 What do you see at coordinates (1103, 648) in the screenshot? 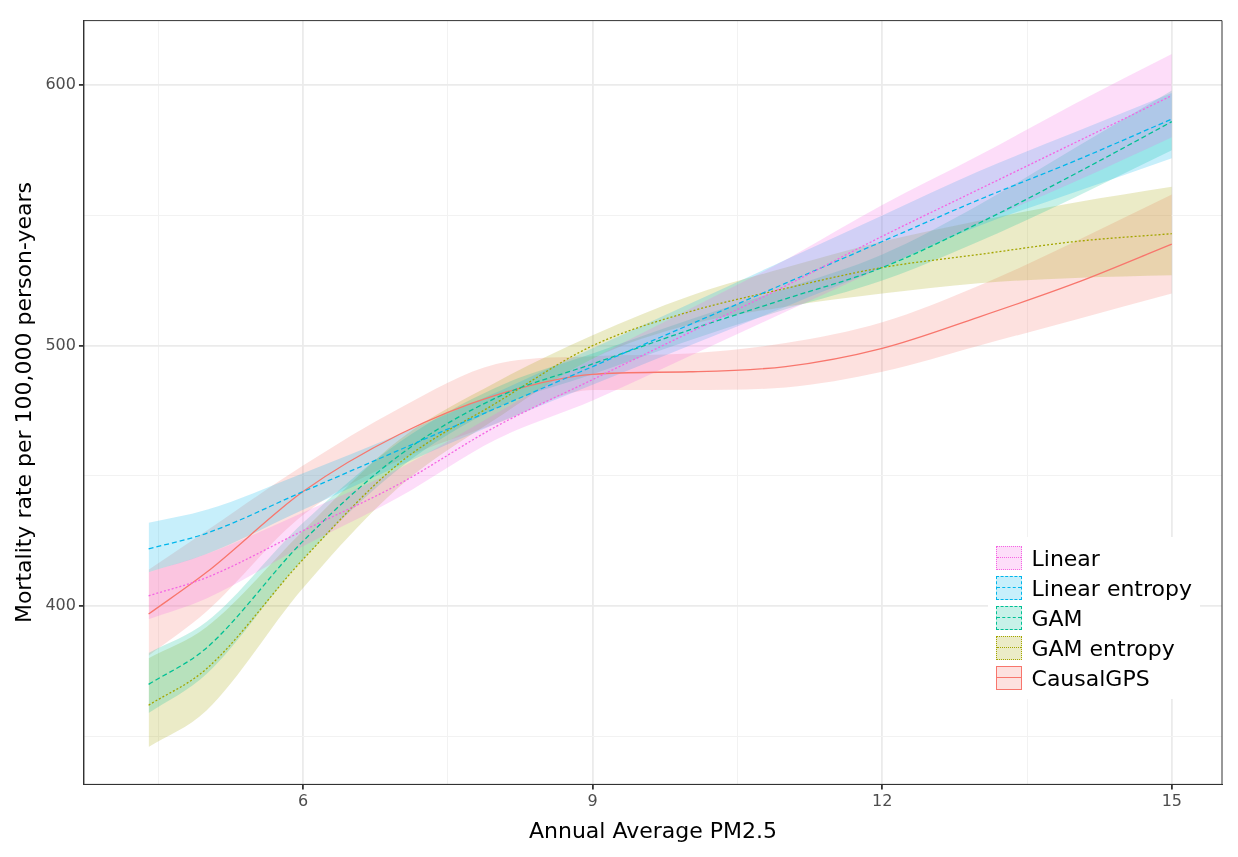
I see `legend-label: GAM entropy` at bounding box center [1103, 648].